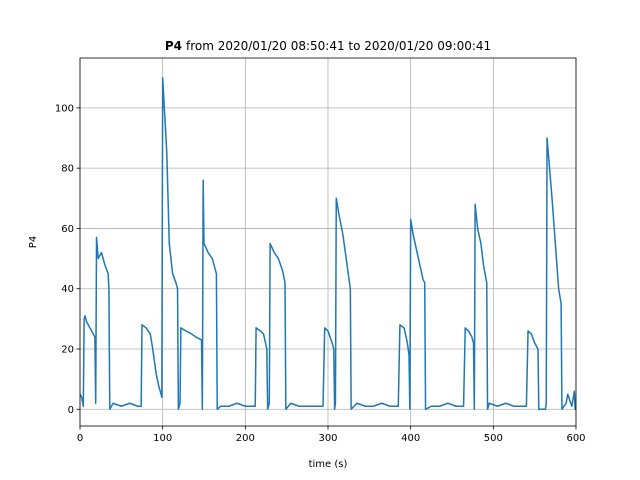  What do you see at coordinates (67, 229) in the screenshot?
I see `y-tick-label: 60` at bounding box center [67, 229].